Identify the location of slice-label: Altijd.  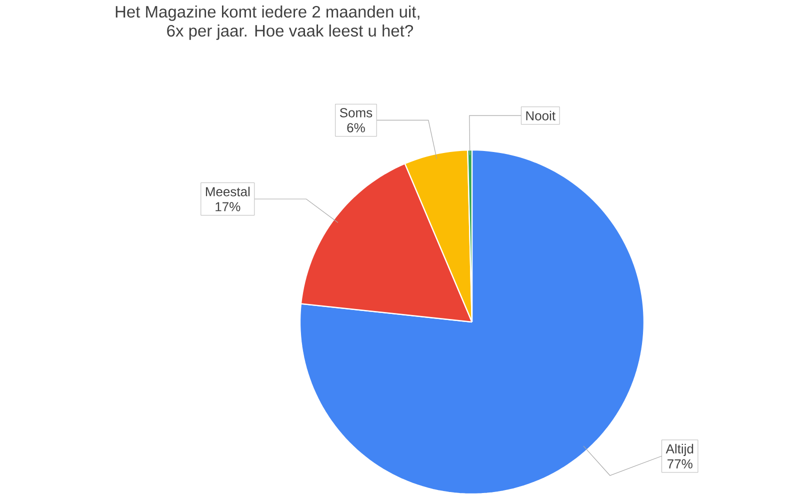
(680, 450).